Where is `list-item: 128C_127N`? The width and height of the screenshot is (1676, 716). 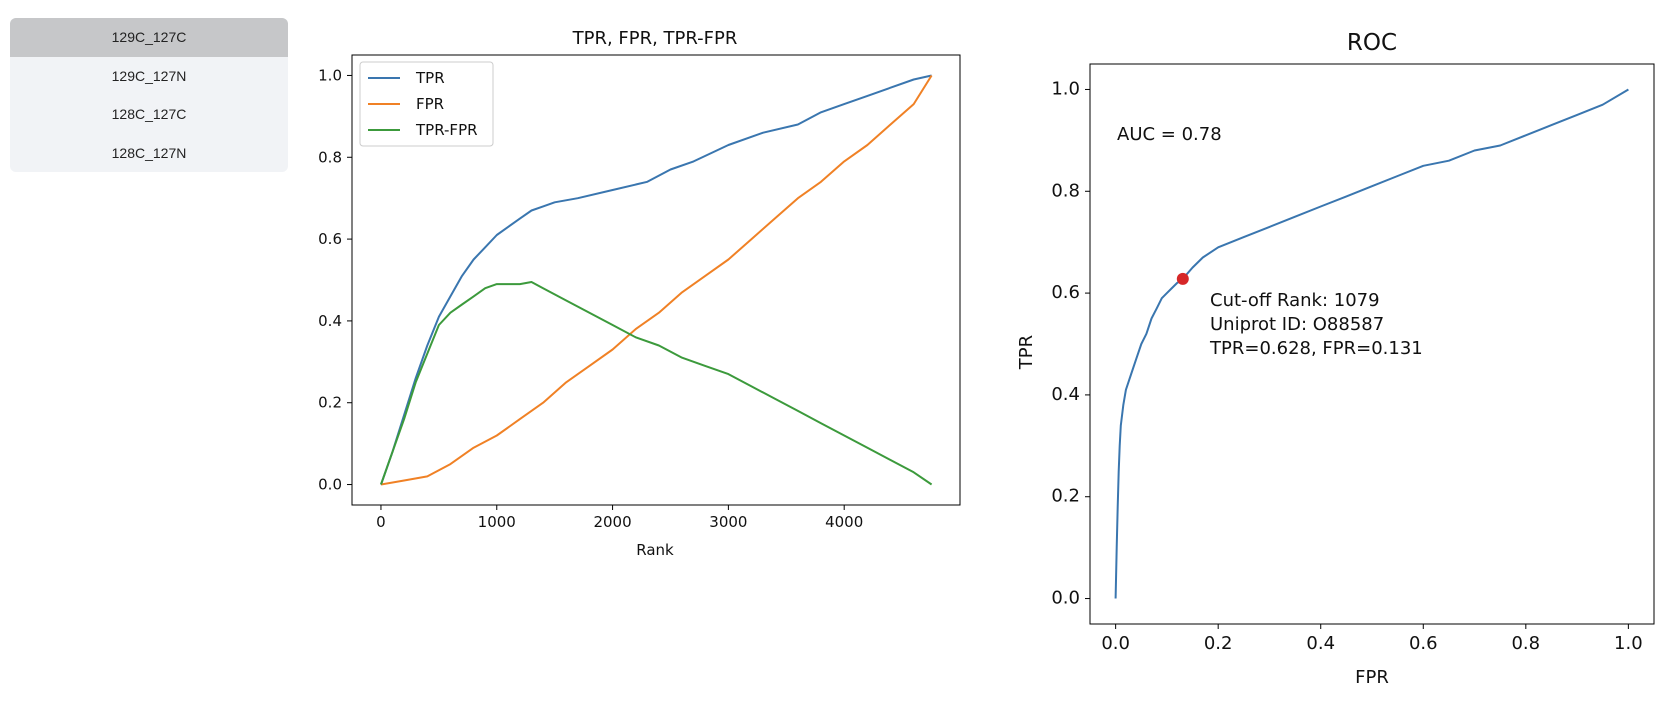 list-item: 128C_127N is located at coordinates (149, 152).